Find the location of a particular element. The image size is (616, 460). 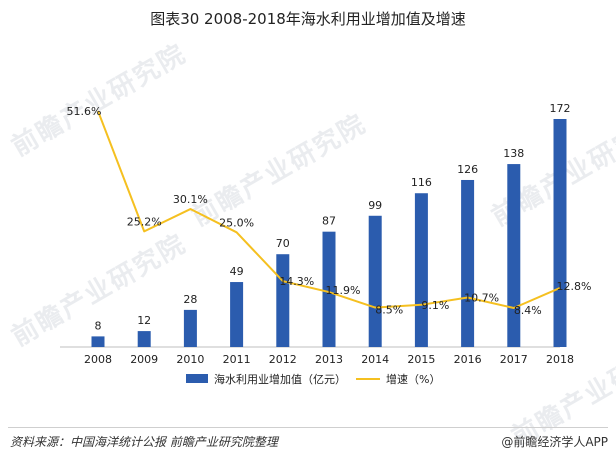

x-tick-label: 2014 is located at coordinates (375, 359).